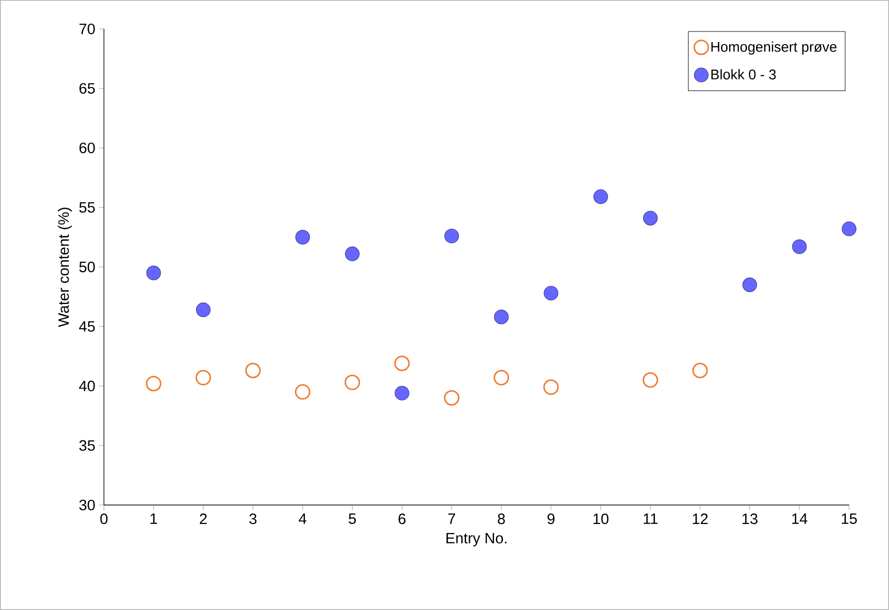  What do you see at coordinates (87, 207) in the screenshot?
I see `y-tick-label: 55` at bounding box center [87, 207].